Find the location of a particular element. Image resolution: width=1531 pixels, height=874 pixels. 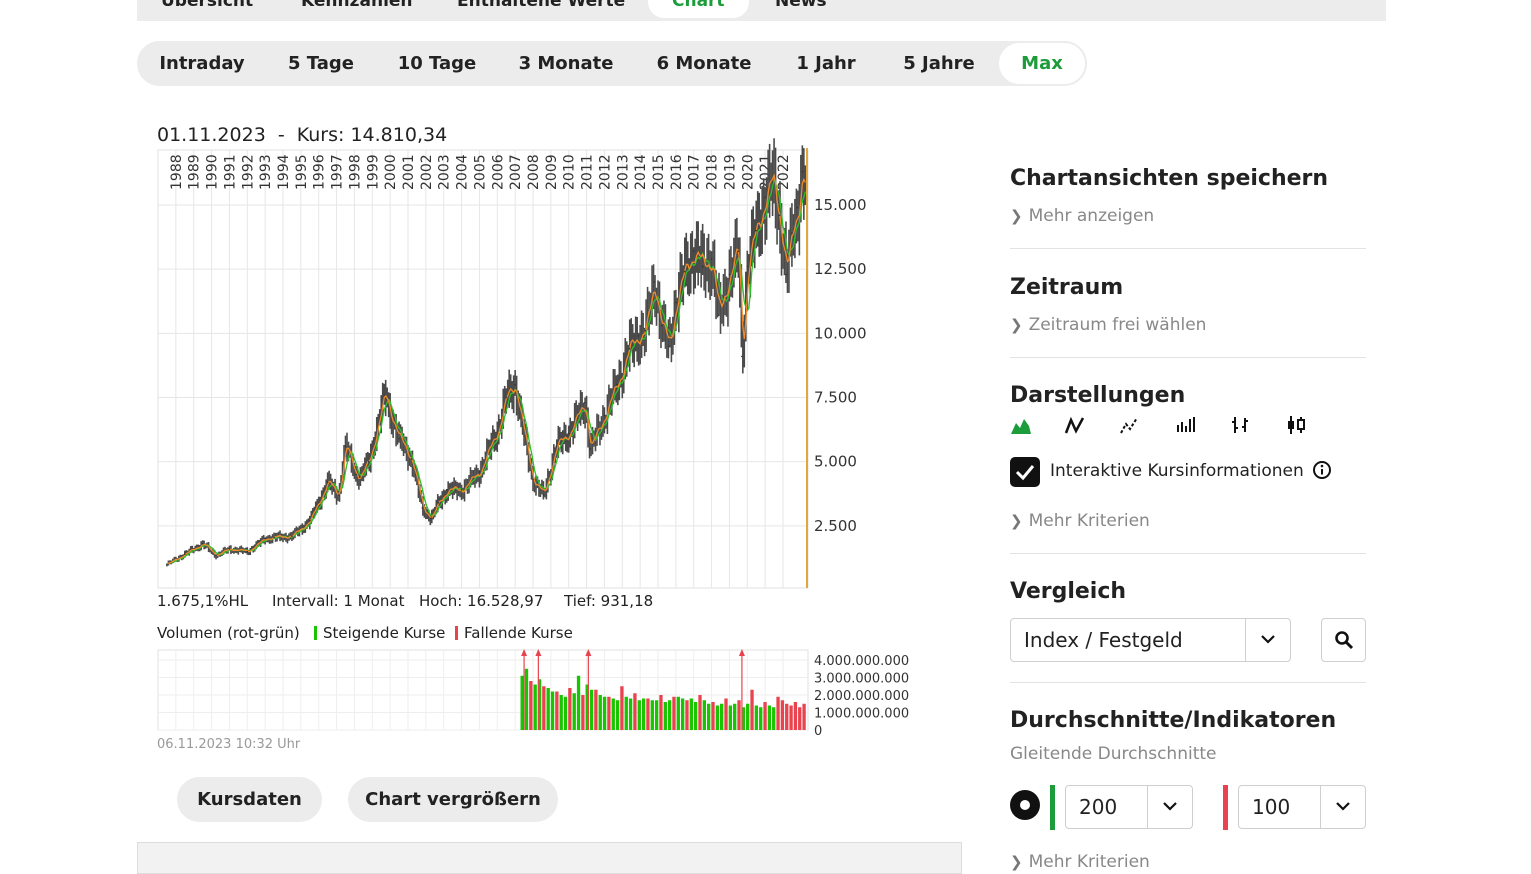

ma2-select-value: 100 is located at coordinates (1271, 807).